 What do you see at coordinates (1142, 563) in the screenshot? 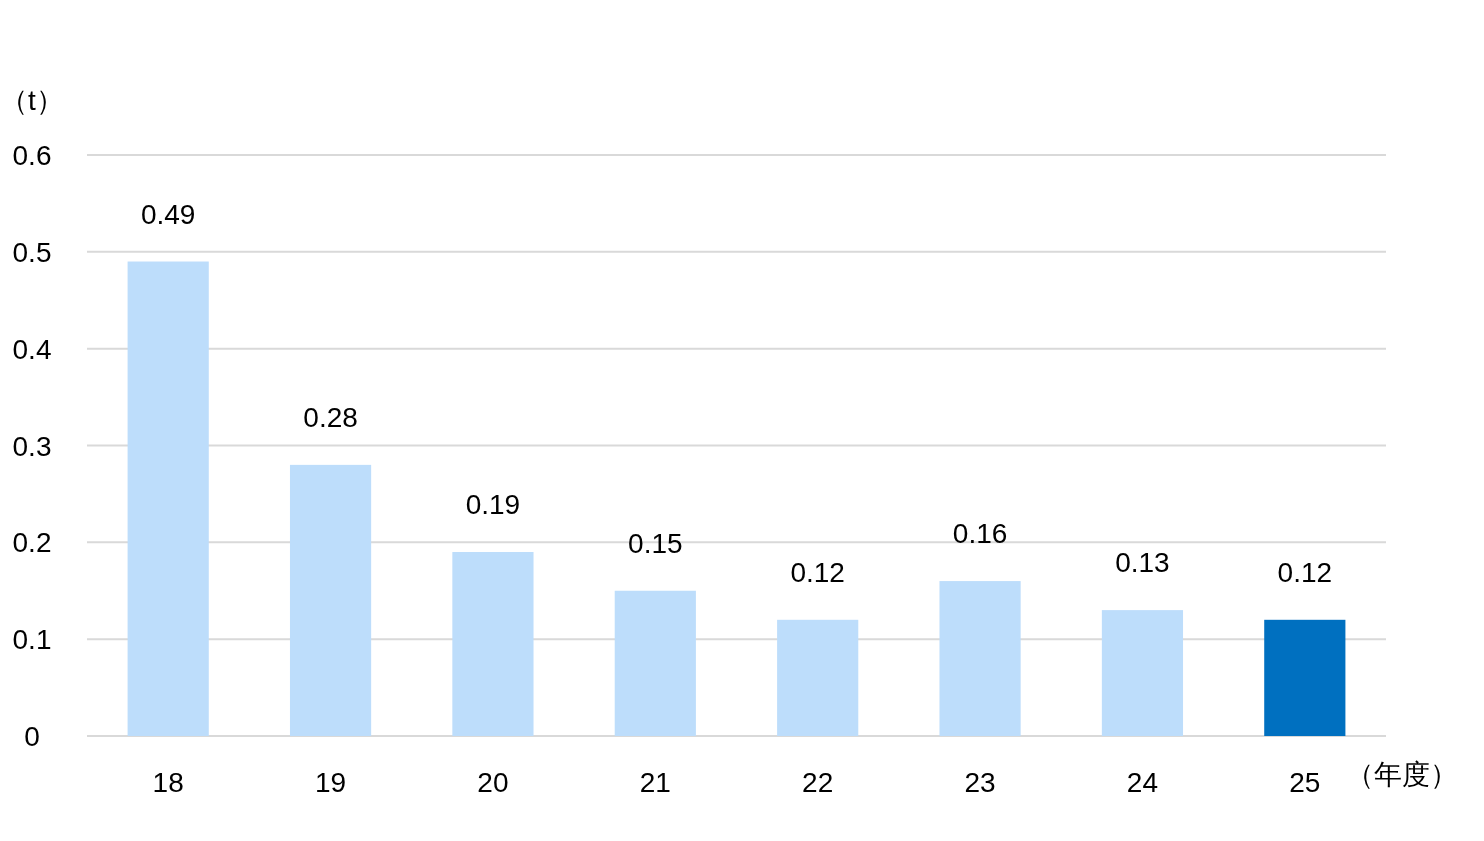
I see `data-label: 0.13` at bounding box center [1142, 563].